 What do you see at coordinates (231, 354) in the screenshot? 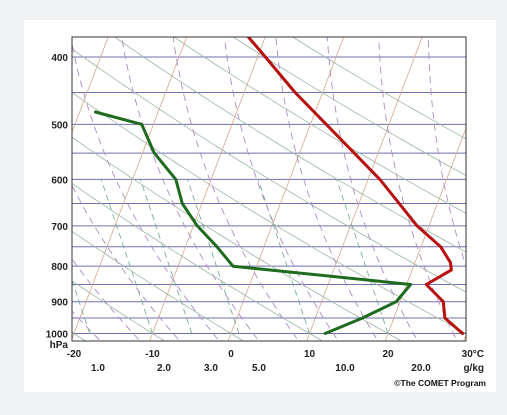
I see `temperature-tick-0: 0` at bounding box center [231, 354].